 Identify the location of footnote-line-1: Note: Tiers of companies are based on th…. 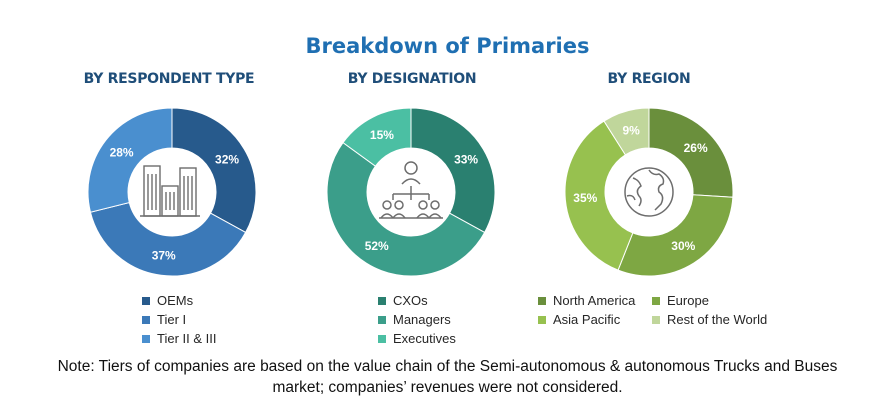
(447, 366).